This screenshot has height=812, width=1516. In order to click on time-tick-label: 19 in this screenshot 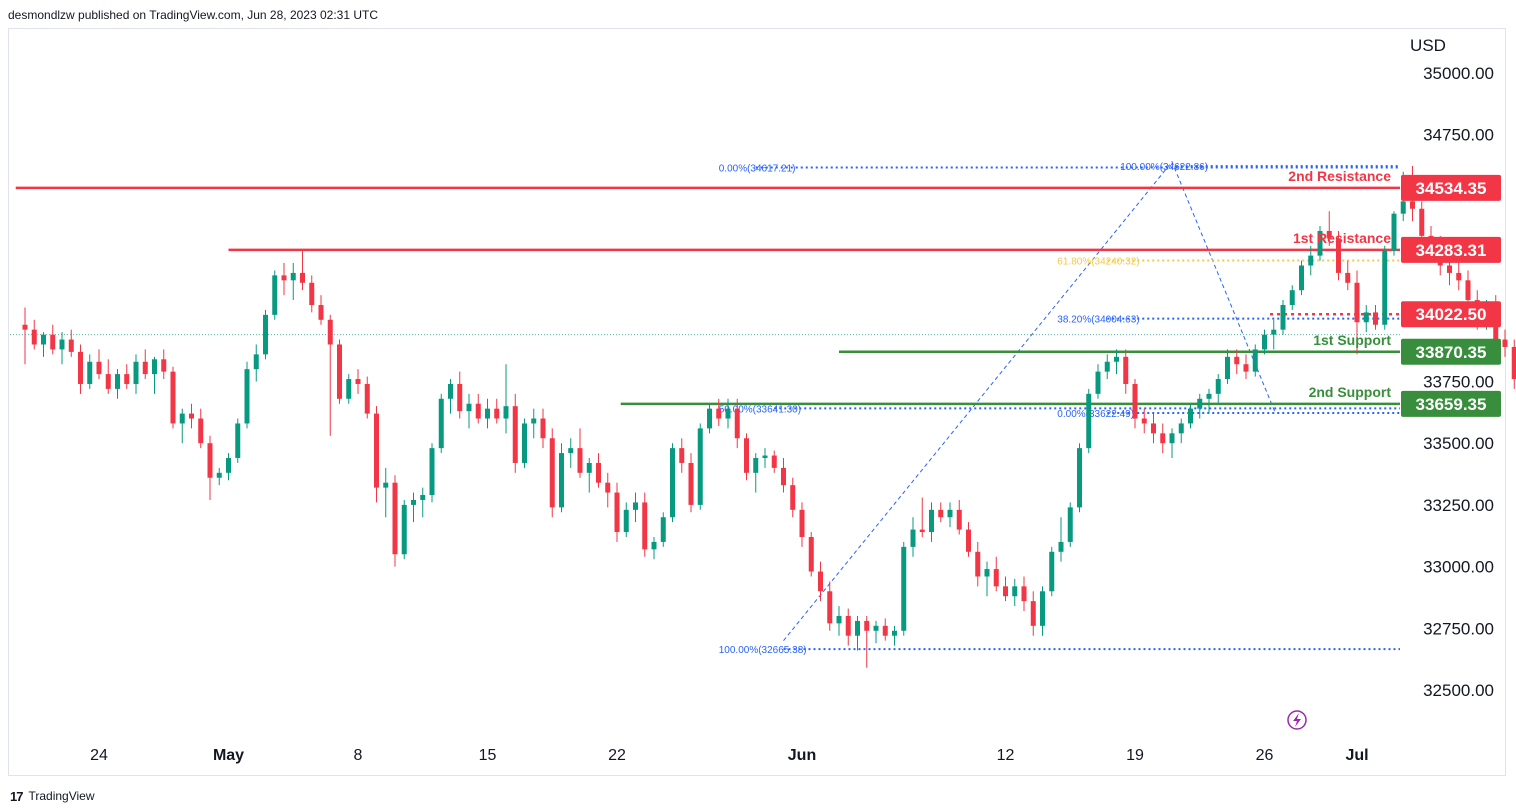, I will do `click(1135, 755)`.